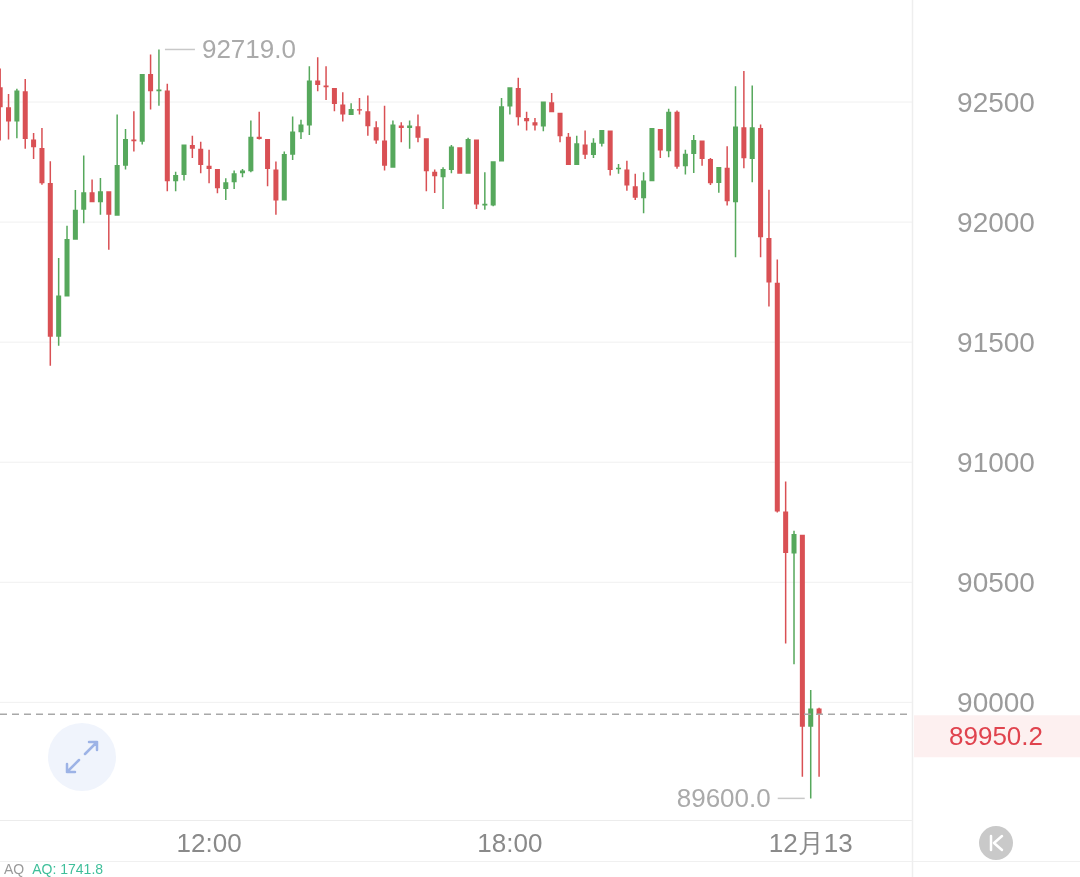  I want to click on x-tick-label: 18:00, so click(510, 843).